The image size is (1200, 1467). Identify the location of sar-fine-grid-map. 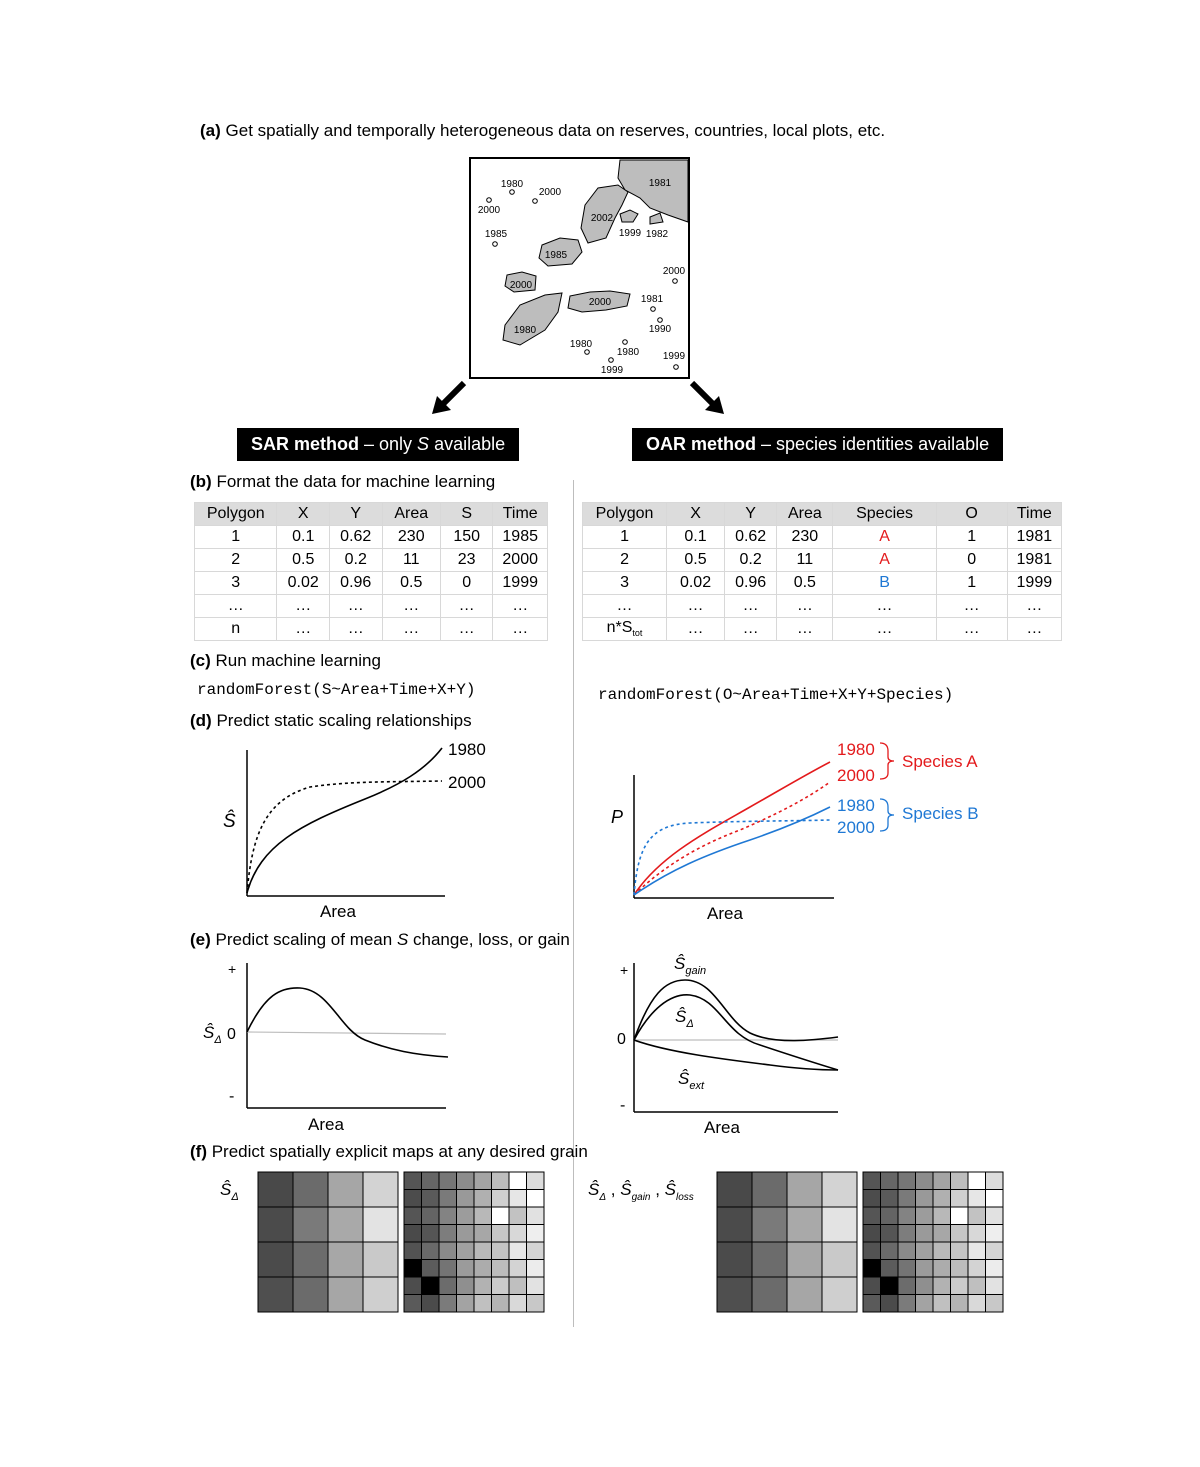
(474, 1242).